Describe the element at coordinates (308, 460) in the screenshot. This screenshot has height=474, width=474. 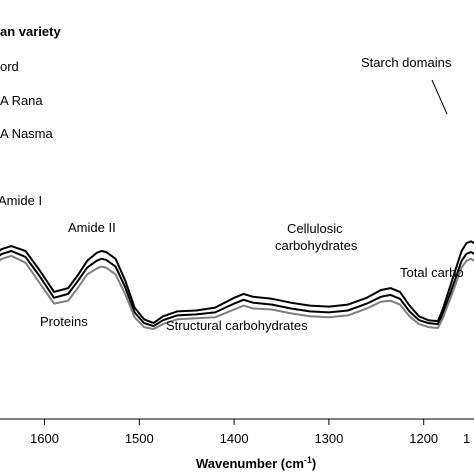
I see `x-axis-label-sup: -1` at that location.